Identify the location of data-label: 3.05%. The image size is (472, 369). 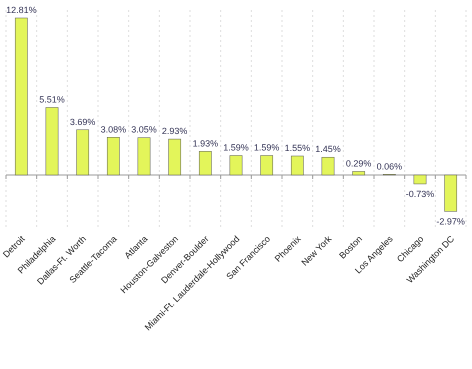
(144, 129).